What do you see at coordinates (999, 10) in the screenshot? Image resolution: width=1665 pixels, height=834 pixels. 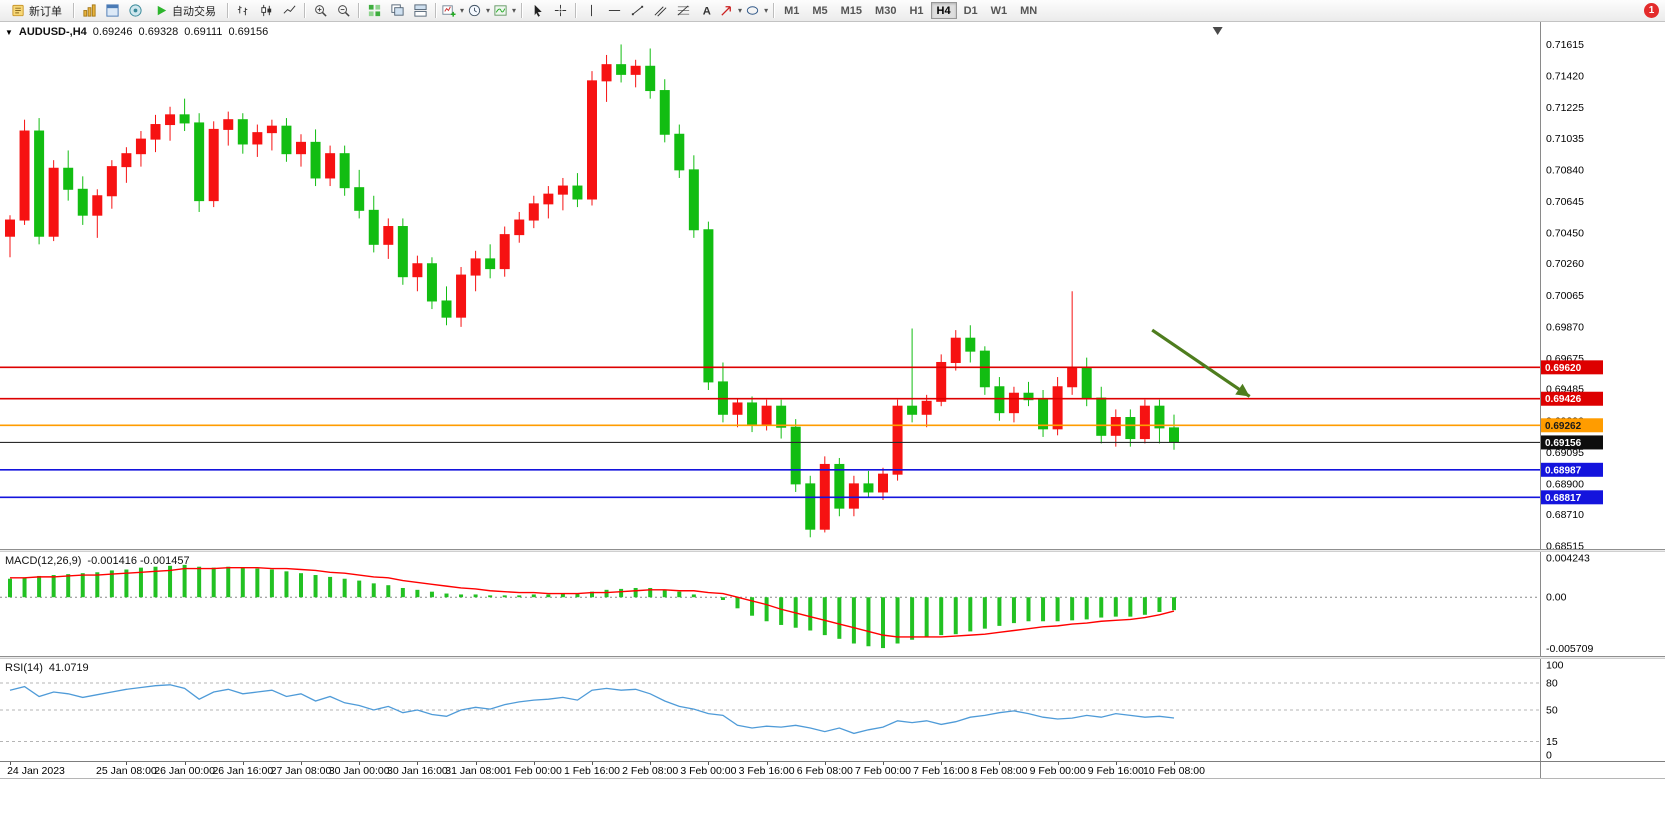 I see `timeframe-button-w1: W1` at bounding box center [999, 10].